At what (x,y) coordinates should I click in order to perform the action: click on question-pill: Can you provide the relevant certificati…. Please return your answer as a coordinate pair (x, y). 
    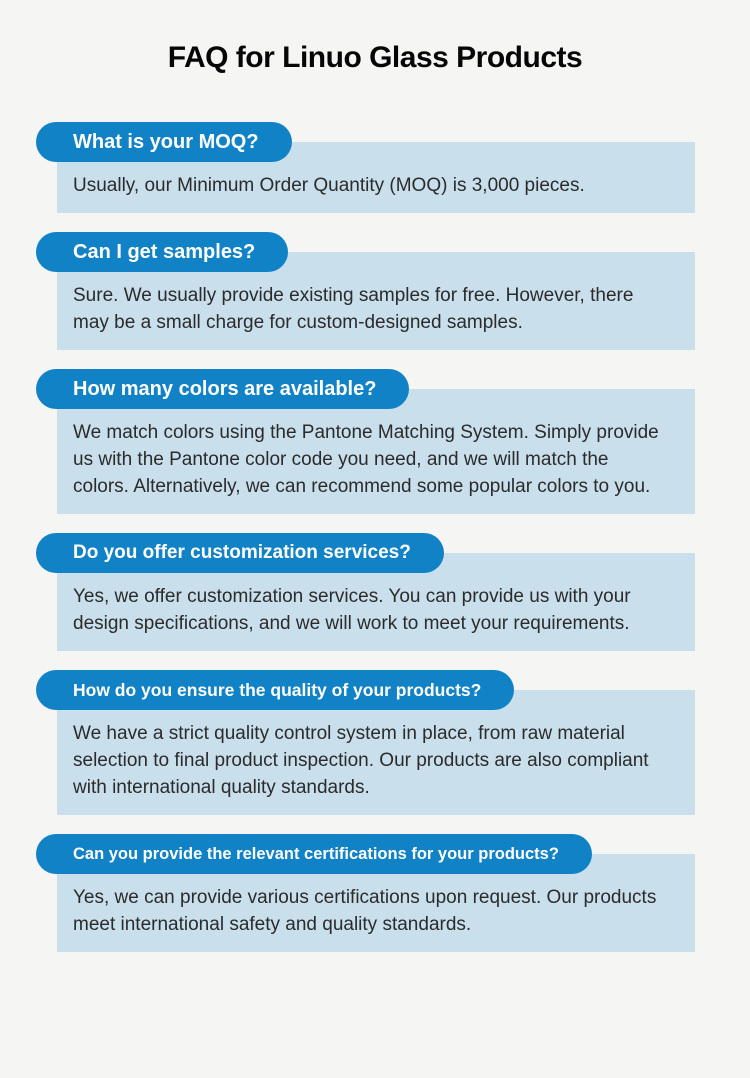
    Looking at the image, I should click on (314, 854).